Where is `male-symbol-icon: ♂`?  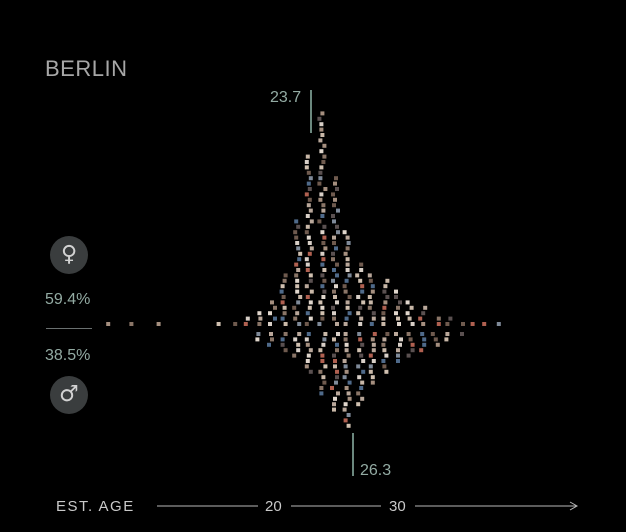
male-symbol-icon: ♂ is located at coordinates (69, 395).